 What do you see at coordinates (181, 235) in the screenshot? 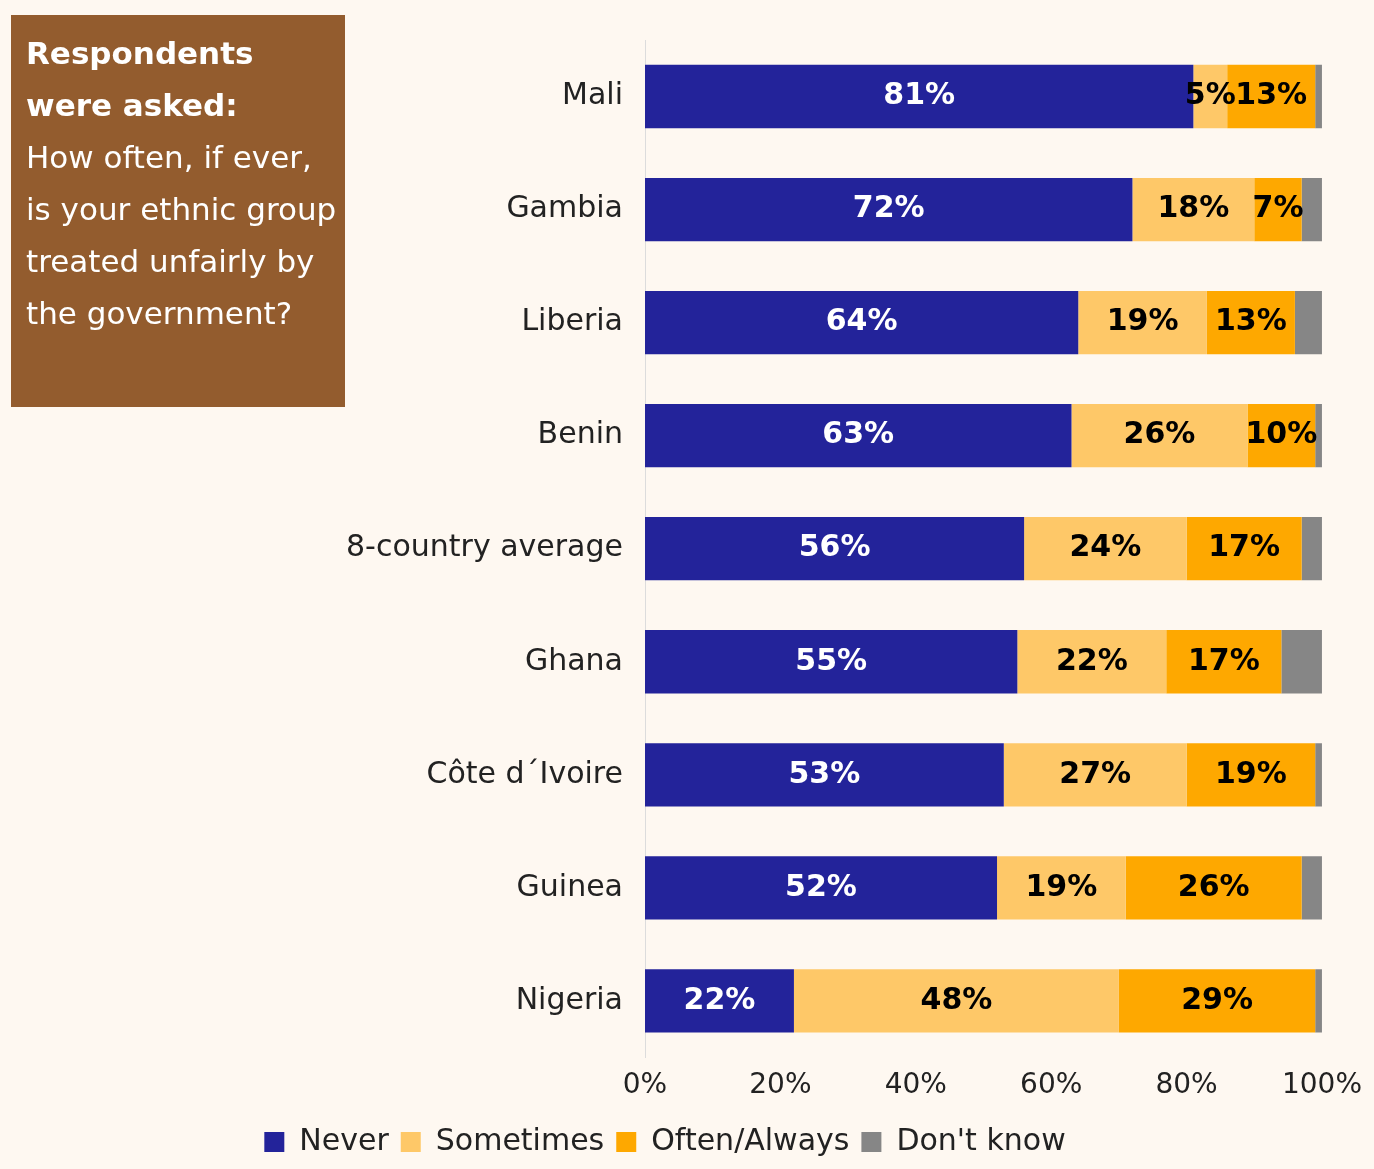
I see `text: How often, if ever, is your ethnic group treated unfairly by the government?` at bounding box center [181, 235].